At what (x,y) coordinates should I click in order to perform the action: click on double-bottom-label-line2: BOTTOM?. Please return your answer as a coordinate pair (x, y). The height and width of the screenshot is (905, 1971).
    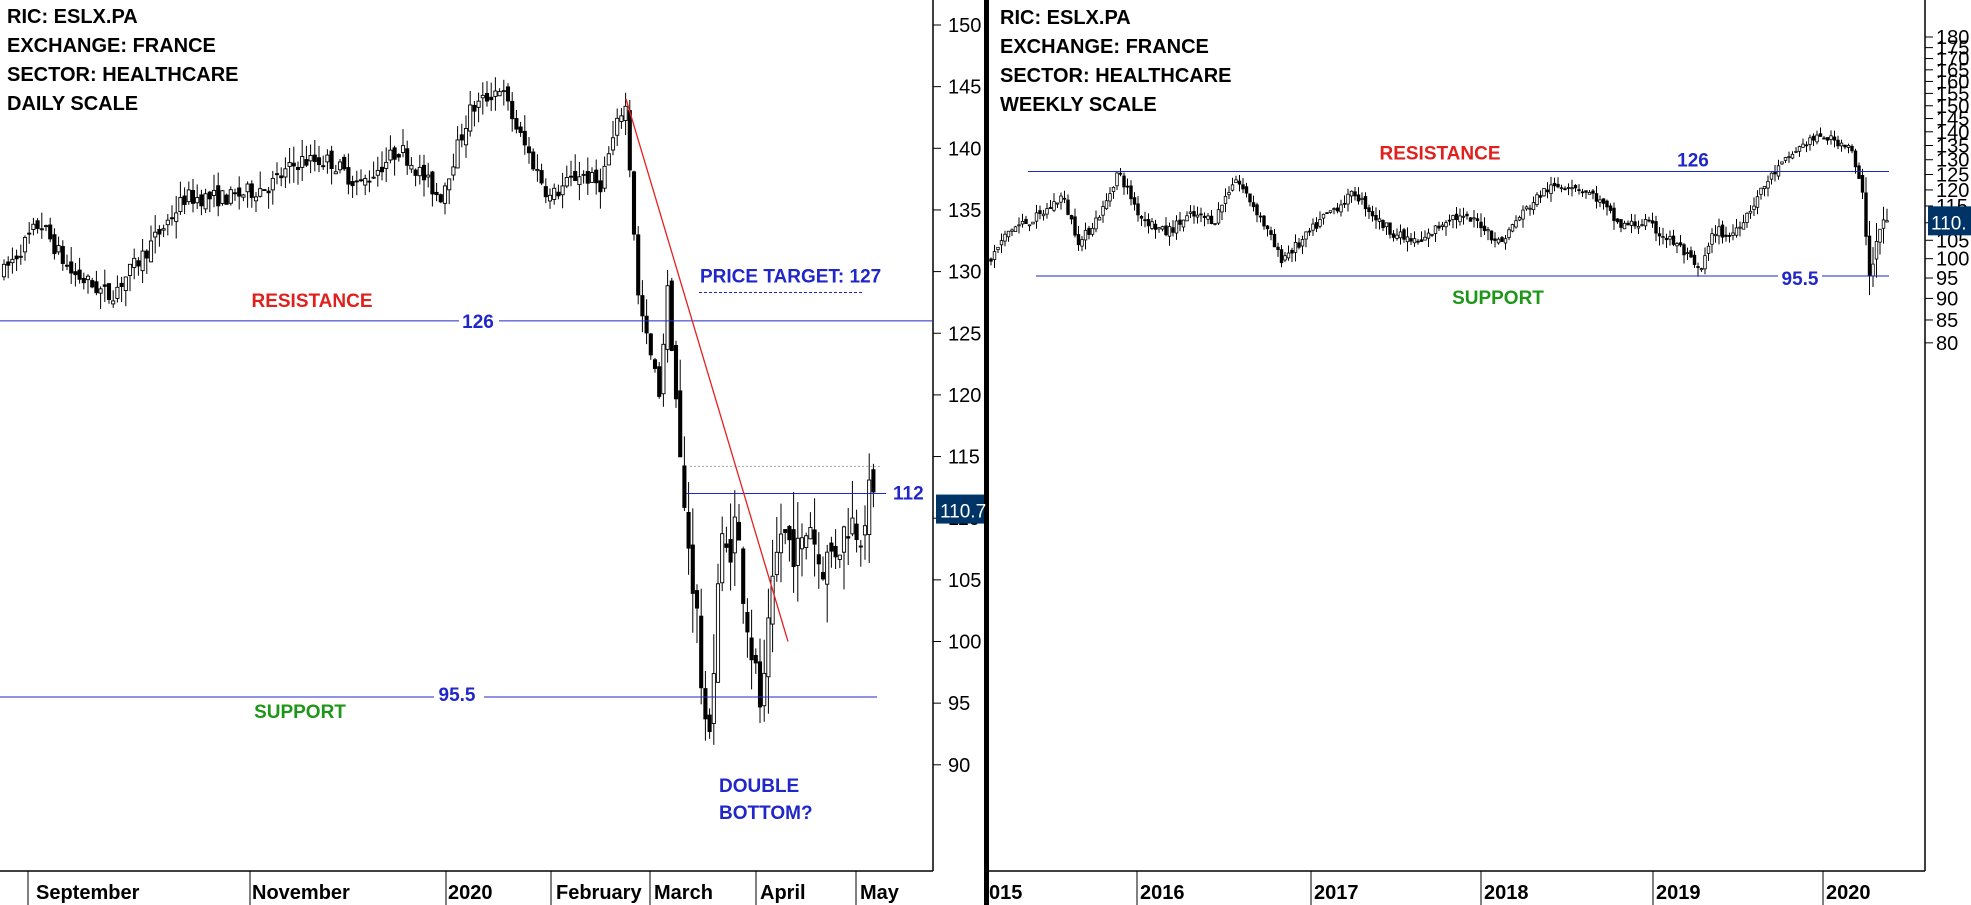
    Looking at the image, I should click on (766, 813).